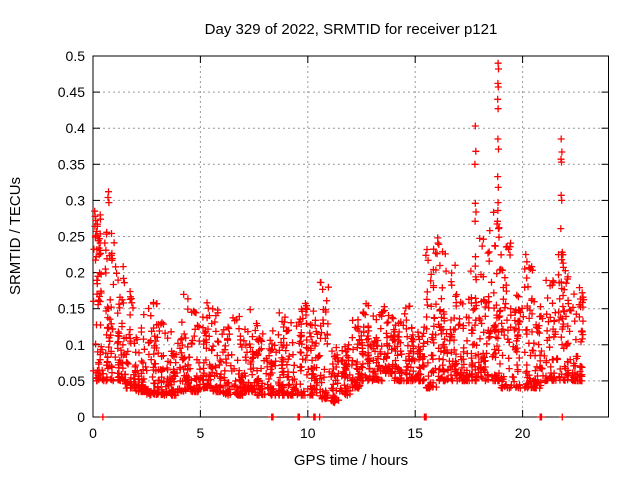  What do you see at coordinates (81, 417) in the screenshot?
I see `y-tick-label: 0` at bounding box center [81, 417].